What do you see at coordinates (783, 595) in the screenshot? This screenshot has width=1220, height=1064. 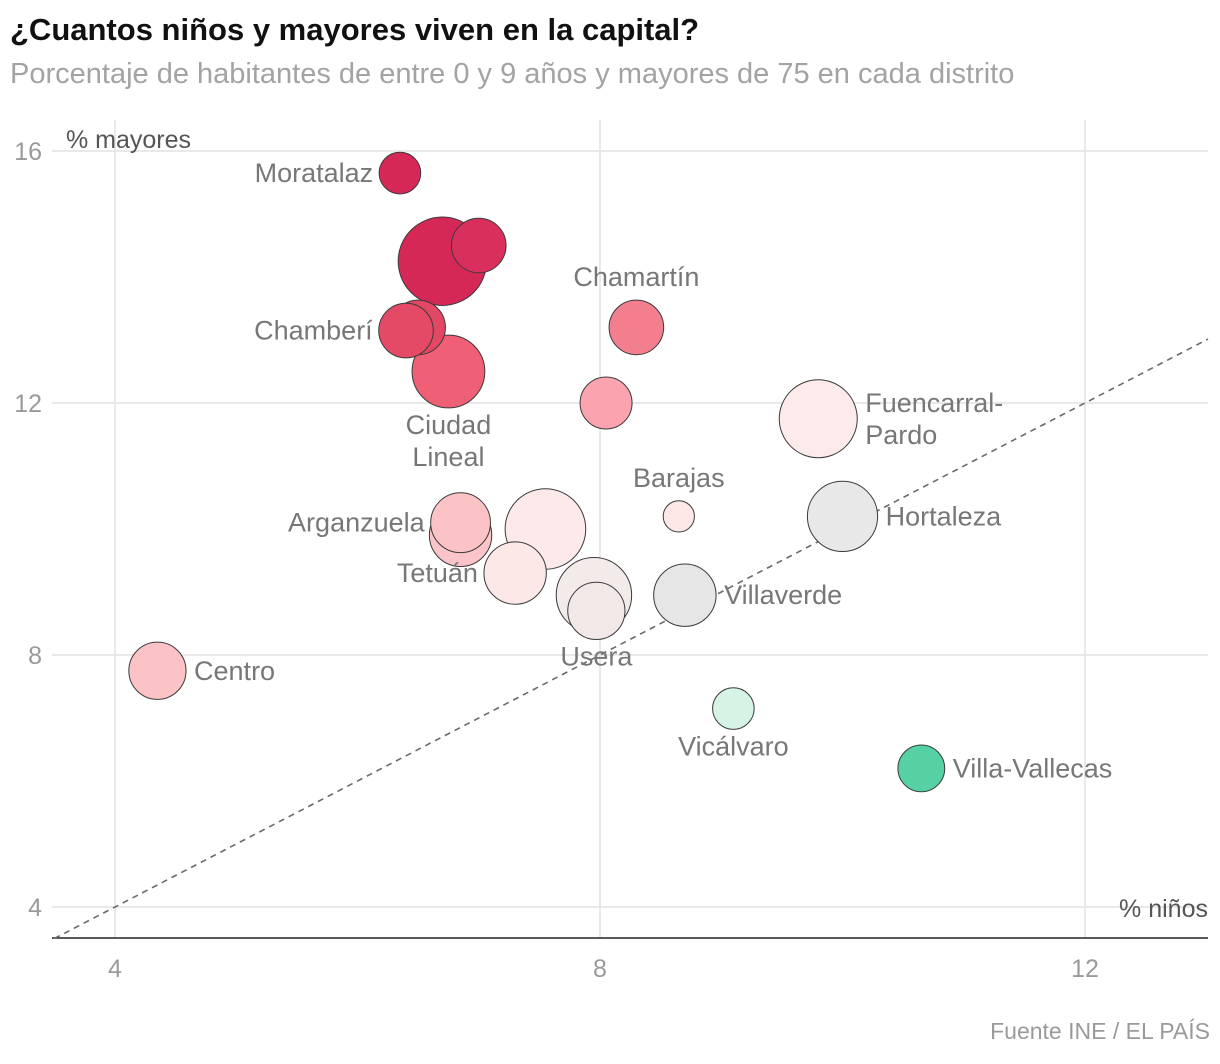 I see `point-label: Villaverde` at bounding box center [783, 595].